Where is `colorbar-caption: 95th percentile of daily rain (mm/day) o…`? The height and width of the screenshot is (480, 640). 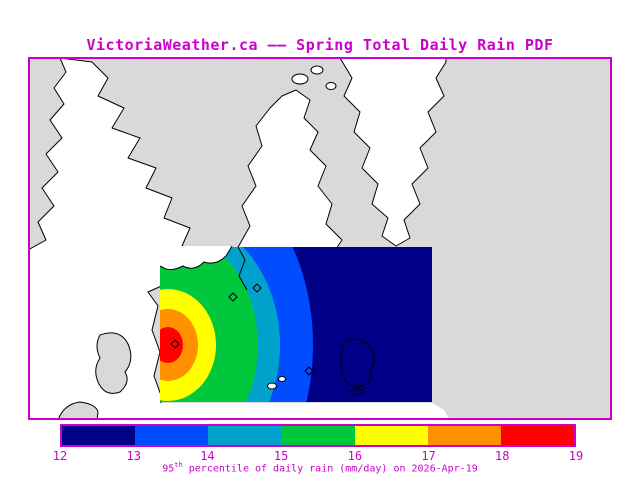 colorbar-caption: 95th percentile of daily rain (mm/day) o… is located at coordinates (320, 467).